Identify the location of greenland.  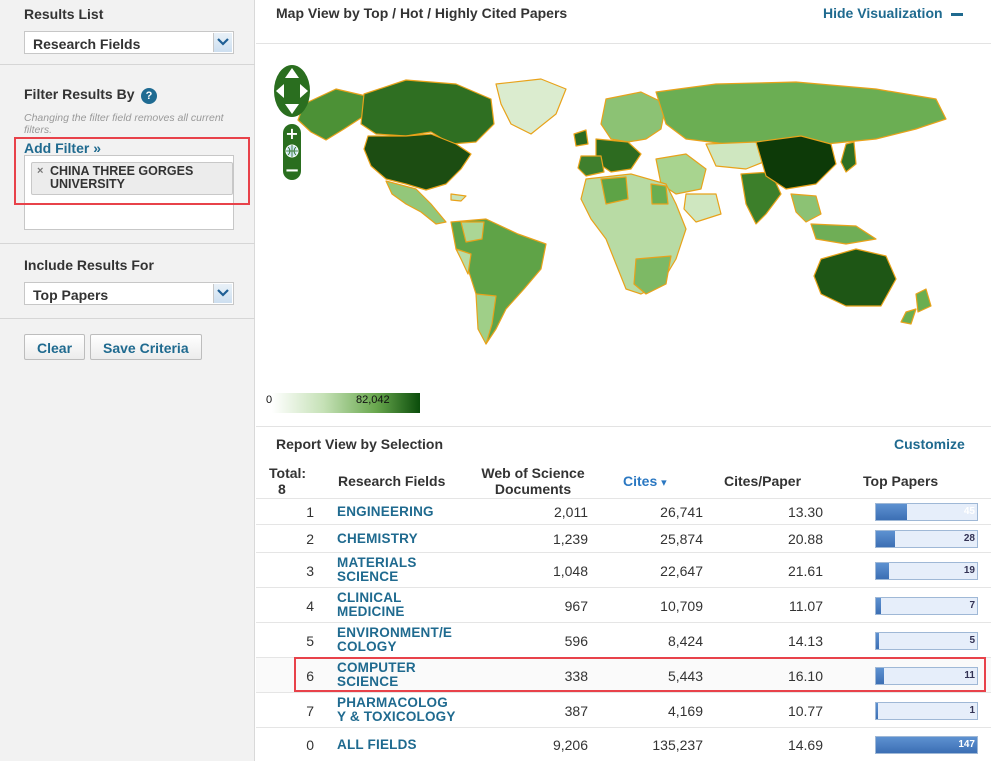
(531, 106).